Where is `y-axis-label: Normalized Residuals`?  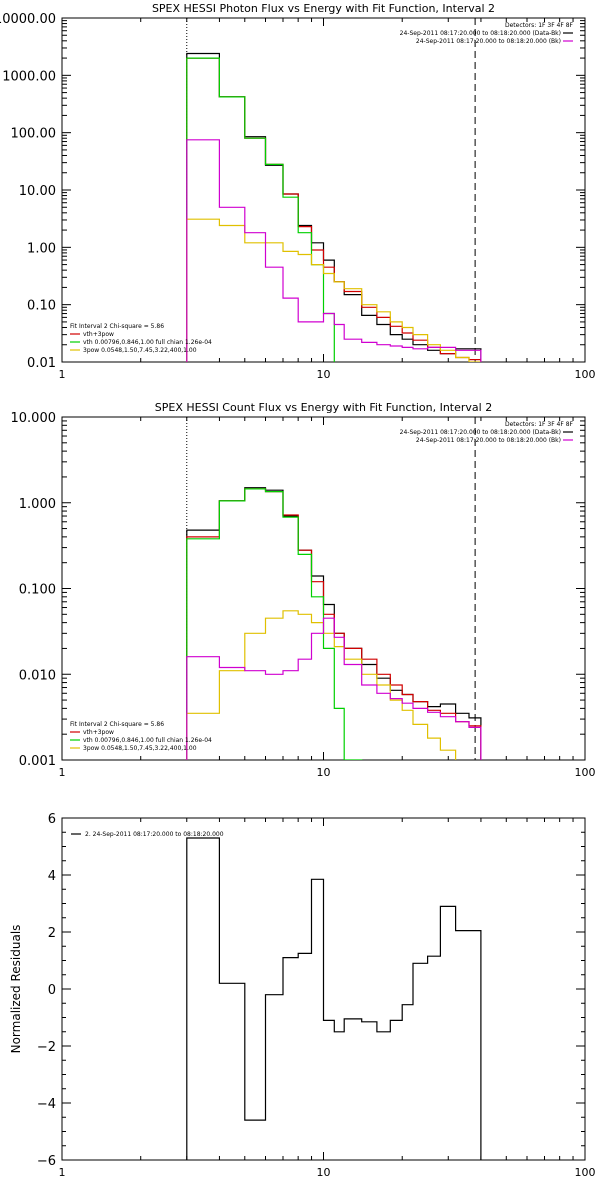 y-axis-label: Normalized Residuals is located at coordinates (16, 989).